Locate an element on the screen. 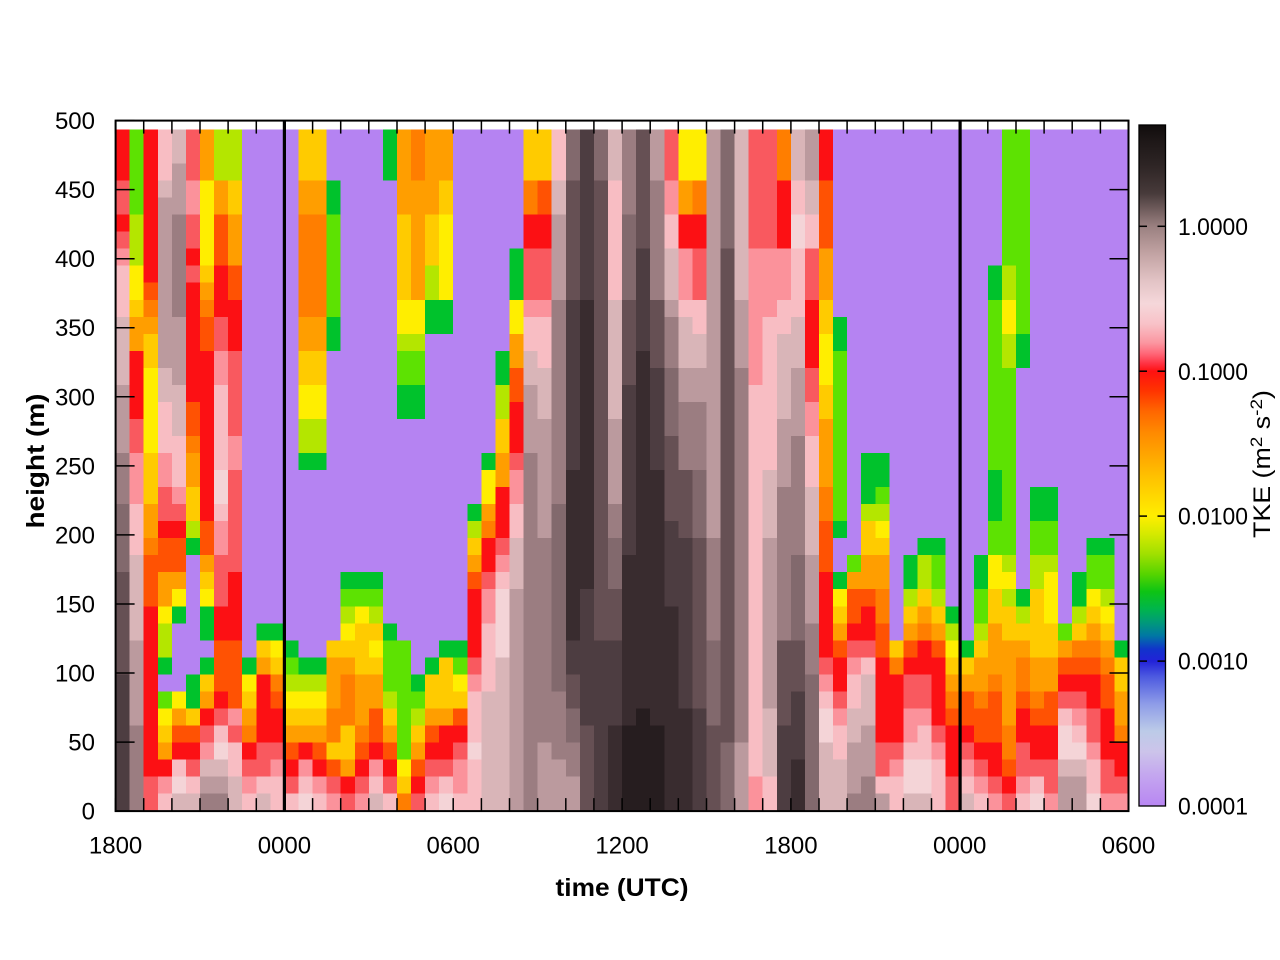 This screenshot has height=960, width=1280. svg-text: 250 is located at coordinates (75, 466).